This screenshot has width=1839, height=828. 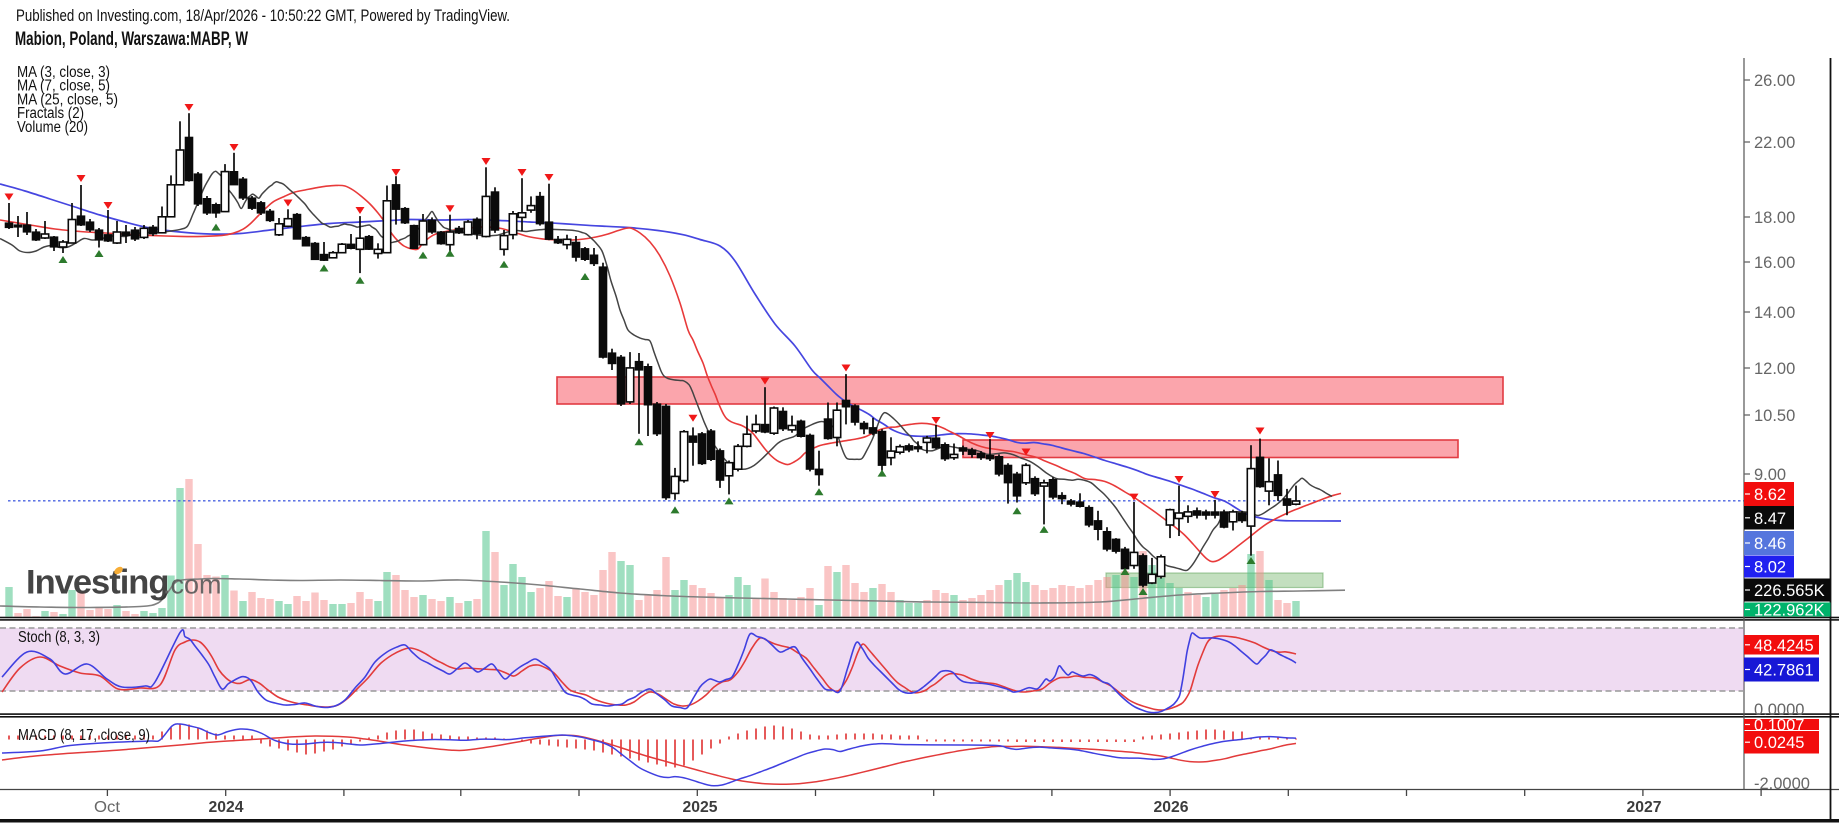 I want to click on svg-text: 8.47, so click(x=1770, y=519).